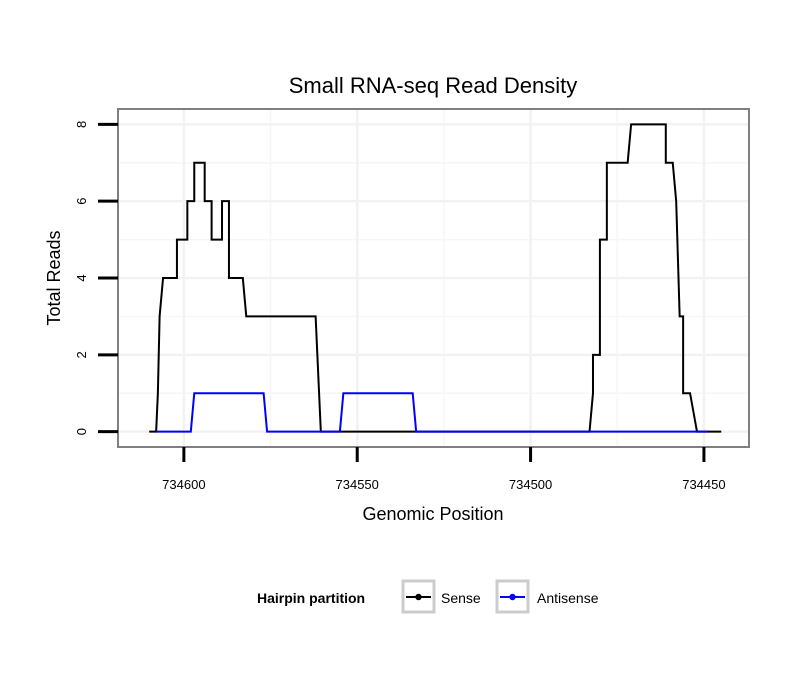 This screenshot has width=810, height=690. I want to click on x-tick-label: 734600, so click(183, 484).